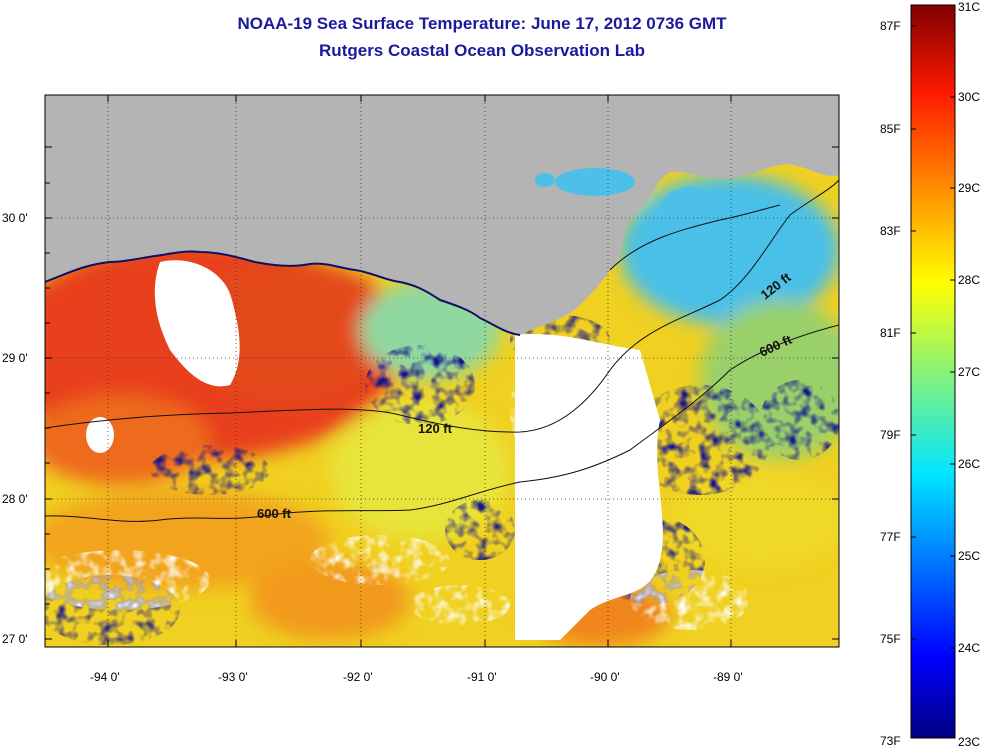 The image size is (992, 754). What do you see at coordinates (890, 231) in the screenshot?
I see `colorbar-f-83: 83F` at bounding box center [890, 231].